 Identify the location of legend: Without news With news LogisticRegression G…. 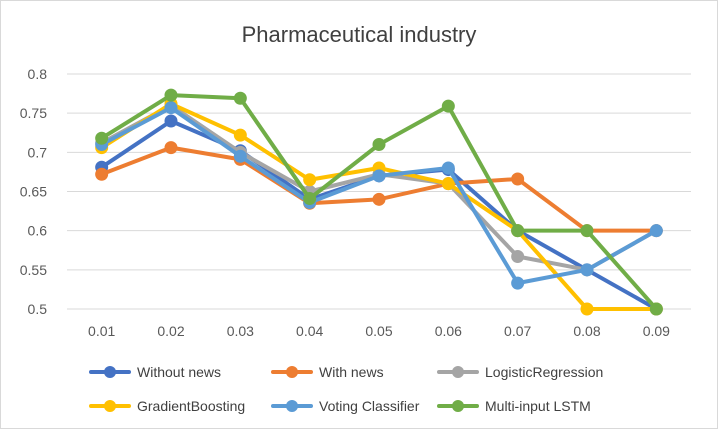
(346, 389).